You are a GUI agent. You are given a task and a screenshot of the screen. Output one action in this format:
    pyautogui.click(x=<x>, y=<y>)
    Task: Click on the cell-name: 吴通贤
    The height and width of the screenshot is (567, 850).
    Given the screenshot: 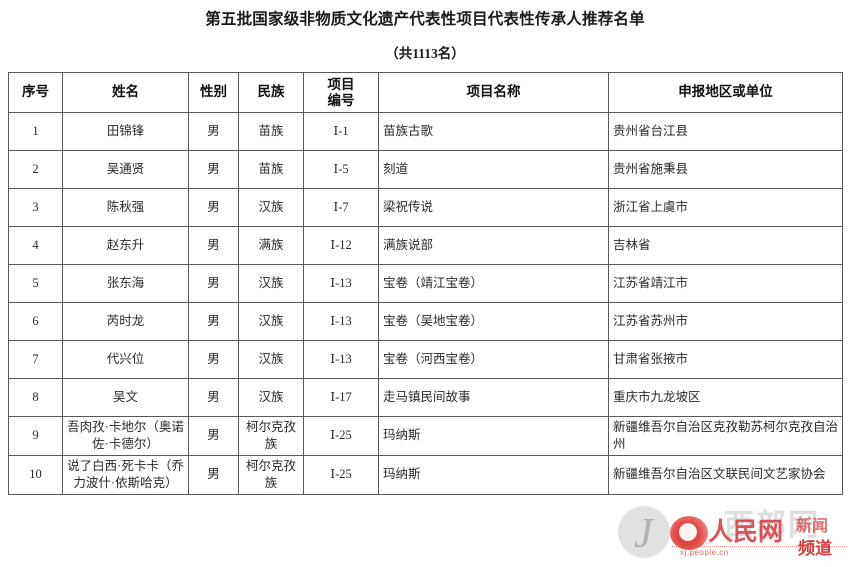 What is the action you would take?
    pyautogui.click(x=125, y=169)
    